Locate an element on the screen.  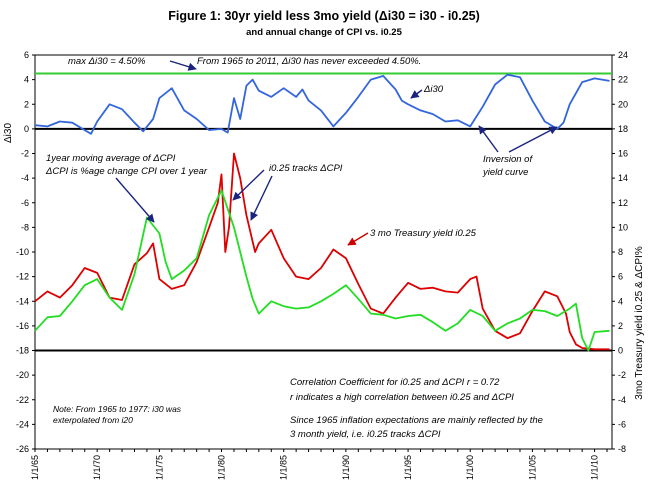
y-tick-label-right: 14 is located at coordinates (623, 178).